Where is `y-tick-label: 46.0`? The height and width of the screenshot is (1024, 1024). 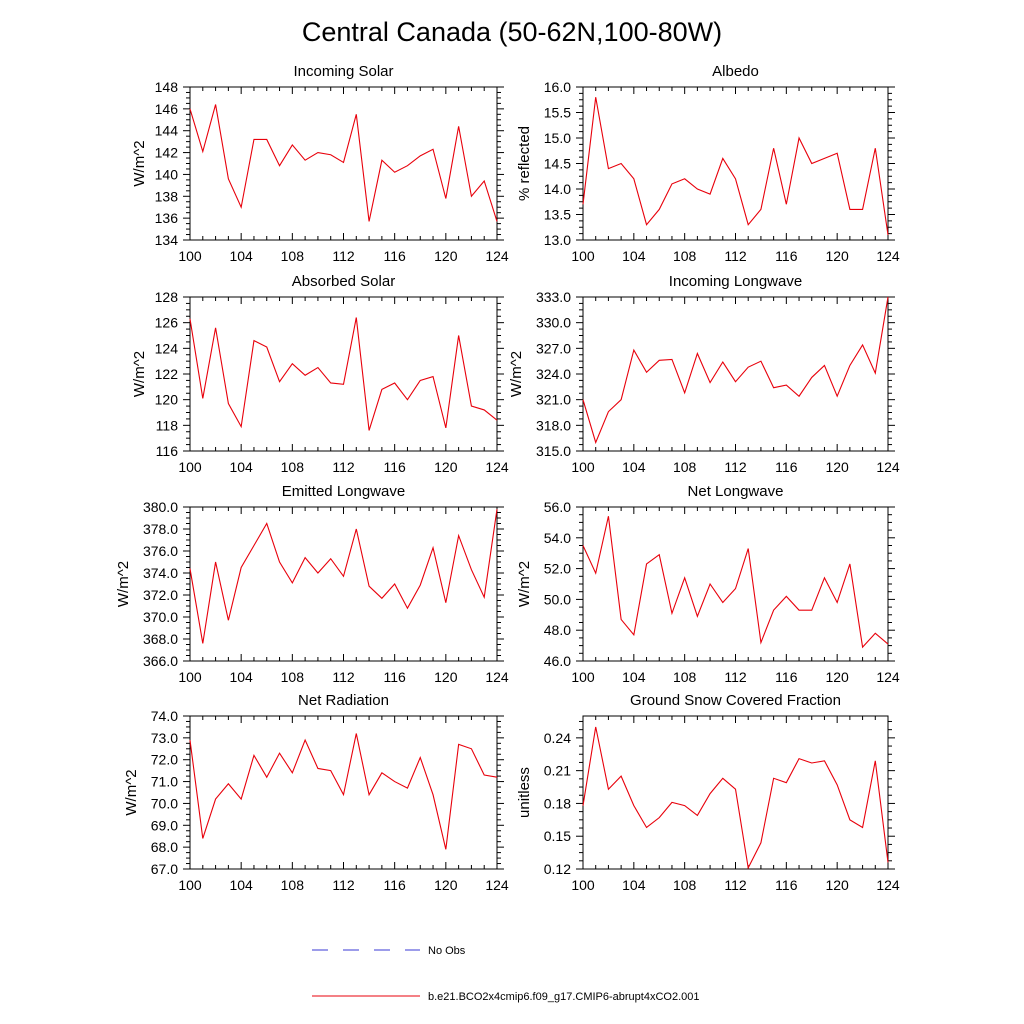
y-tick-label: 46.0 is located at coordinates (557, 661).